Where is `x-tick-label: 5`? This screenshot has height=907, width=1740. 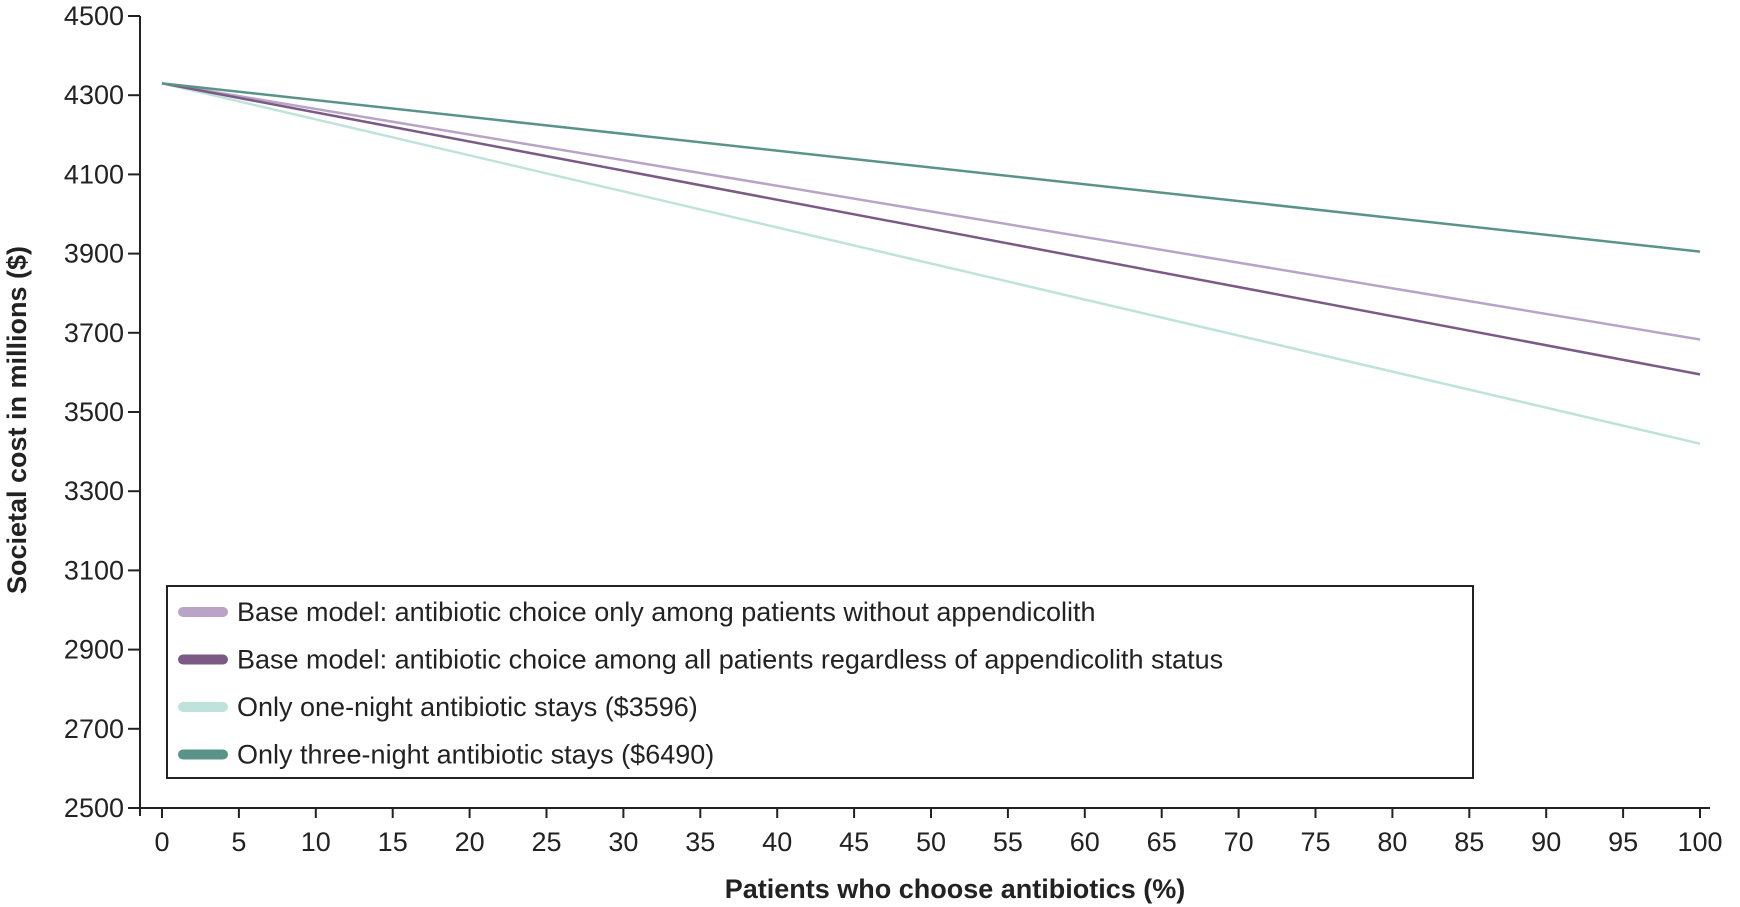
x-tick-label: 5 is located at coordinates (238, 842).